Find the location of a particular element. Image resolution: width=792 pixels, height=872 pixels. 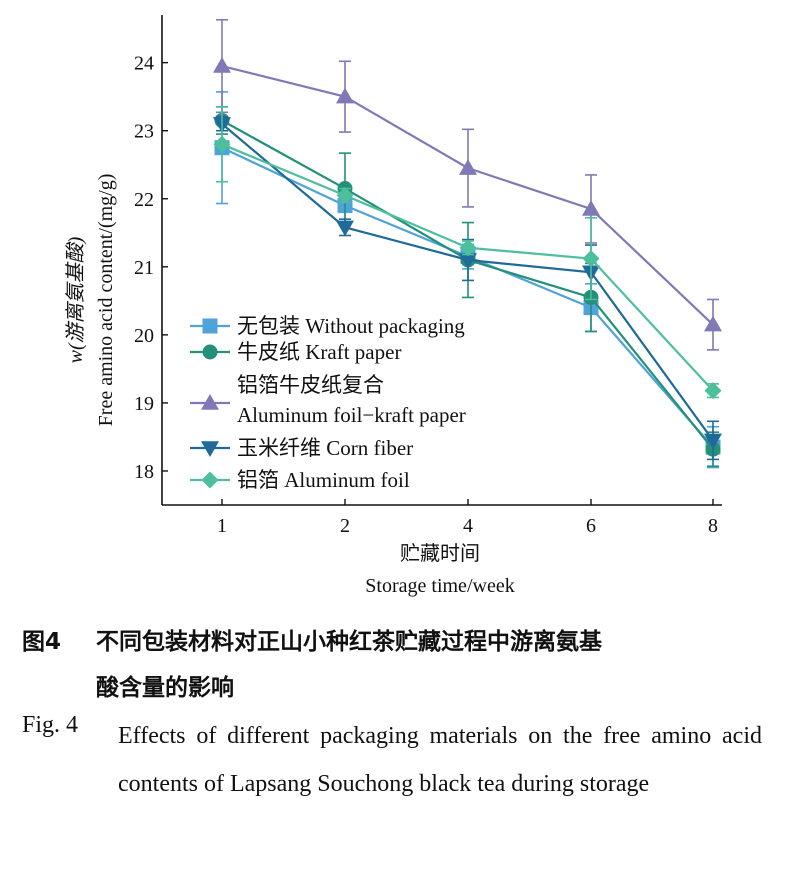

x-axis-label: Storage time/week is located at coordinates (439, 586).